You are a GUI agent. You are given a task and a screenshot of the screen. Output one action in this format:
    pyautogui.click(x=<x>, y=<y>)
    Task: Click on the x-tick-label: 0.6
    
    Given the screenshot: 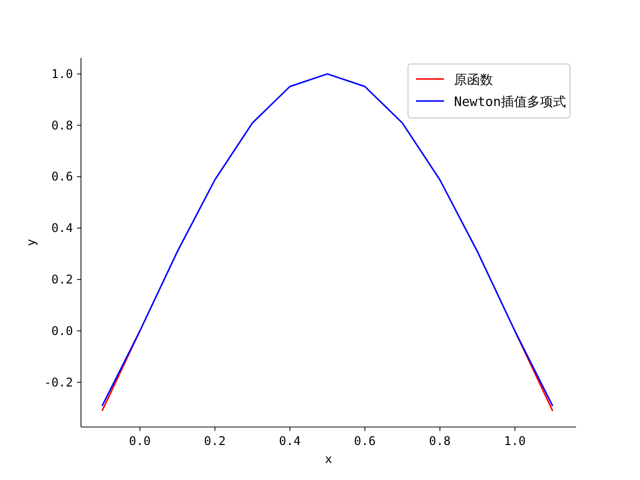 What is the action you would take?
    pyautogui.click(x=365, y=441)
    